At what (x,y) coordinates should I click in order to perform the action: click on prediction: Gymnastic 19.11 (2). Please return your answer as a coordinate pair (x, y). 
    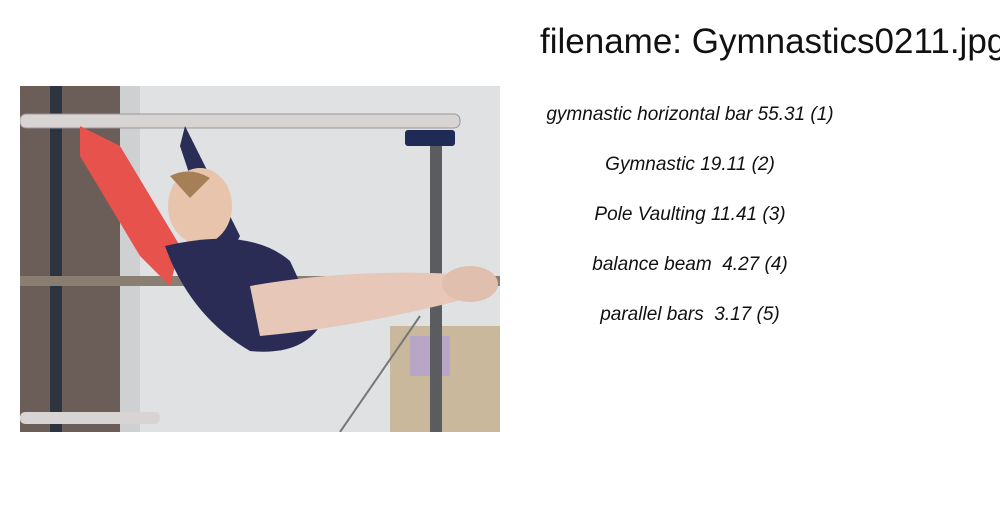
    Looking at the image, I should click on (690, 164).